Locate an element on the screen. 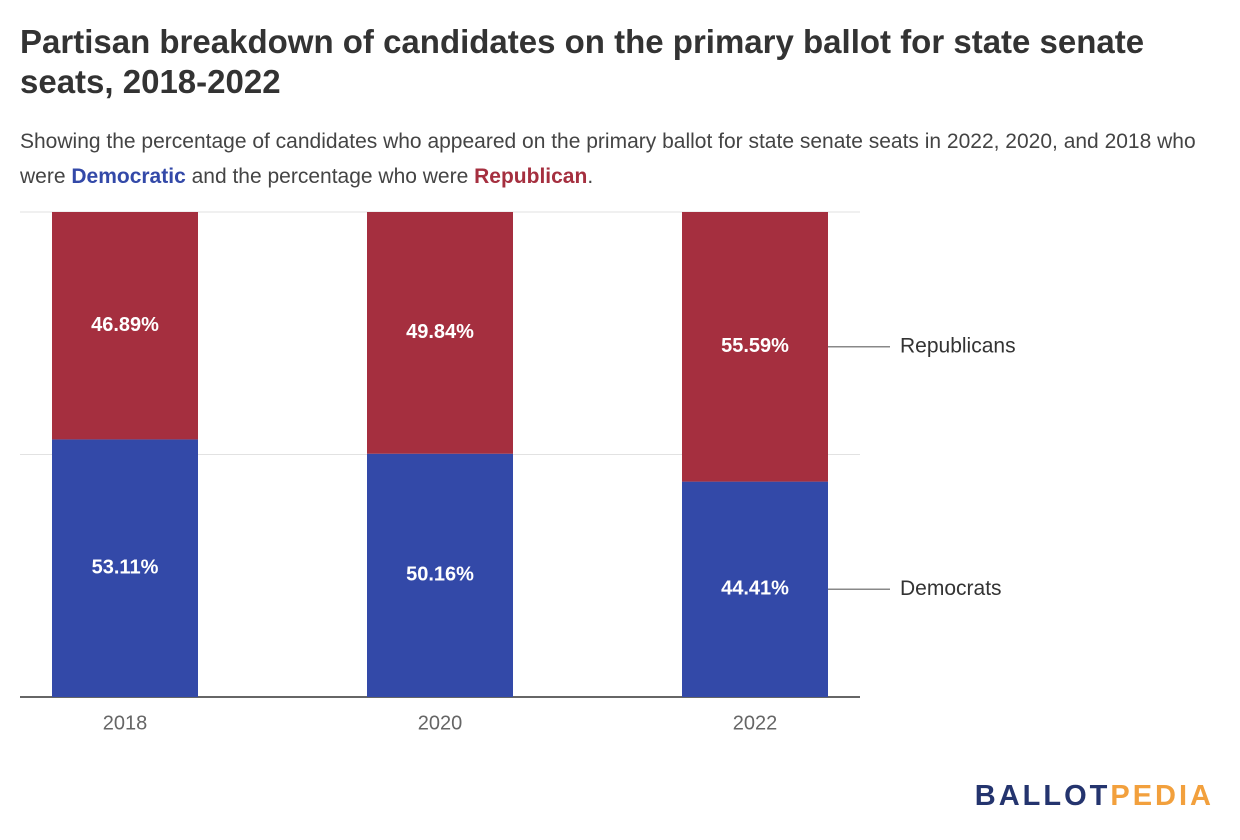  value-label: 55.59% is located at coordinates (755, 346).